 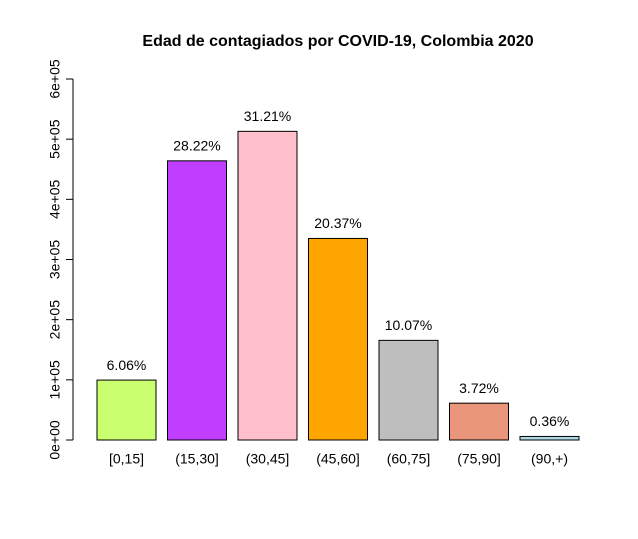 What do you see at coordinates (409, 459) in the screenshot?
I see `x-tick-label: (60,75]` at bounding box center [409, 459].